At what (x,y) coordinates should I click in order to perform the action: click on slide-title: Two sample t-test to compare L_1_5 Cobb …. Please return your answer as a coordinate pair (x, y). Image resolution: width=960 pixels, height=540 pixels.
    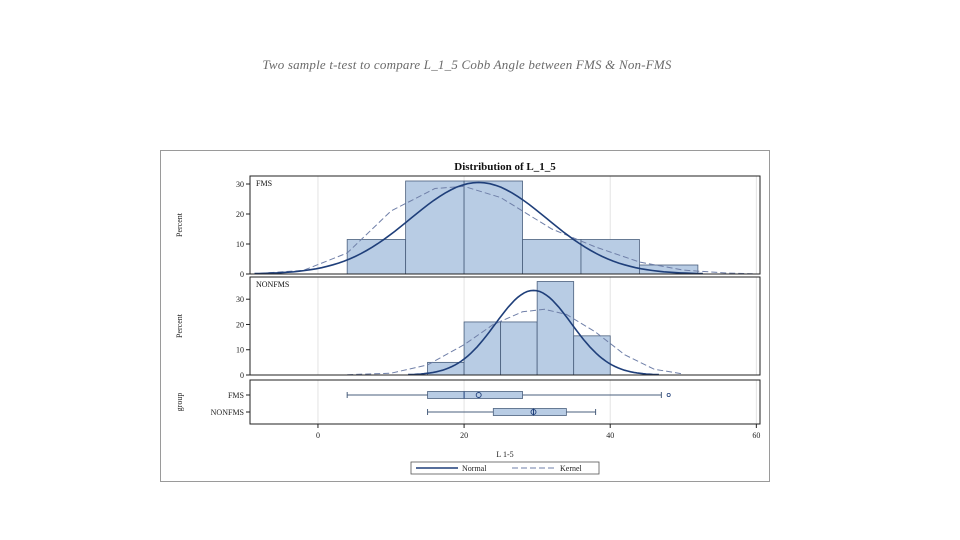
    Looking at the image, I should click on (467, 64).